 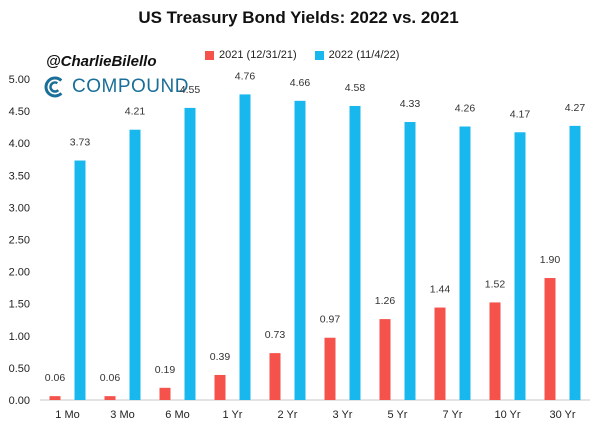 What do you see at coordinates (300, 83) in the screenshot?
I see `data-label-2022: 4.66` at bounding box center [300, 83].